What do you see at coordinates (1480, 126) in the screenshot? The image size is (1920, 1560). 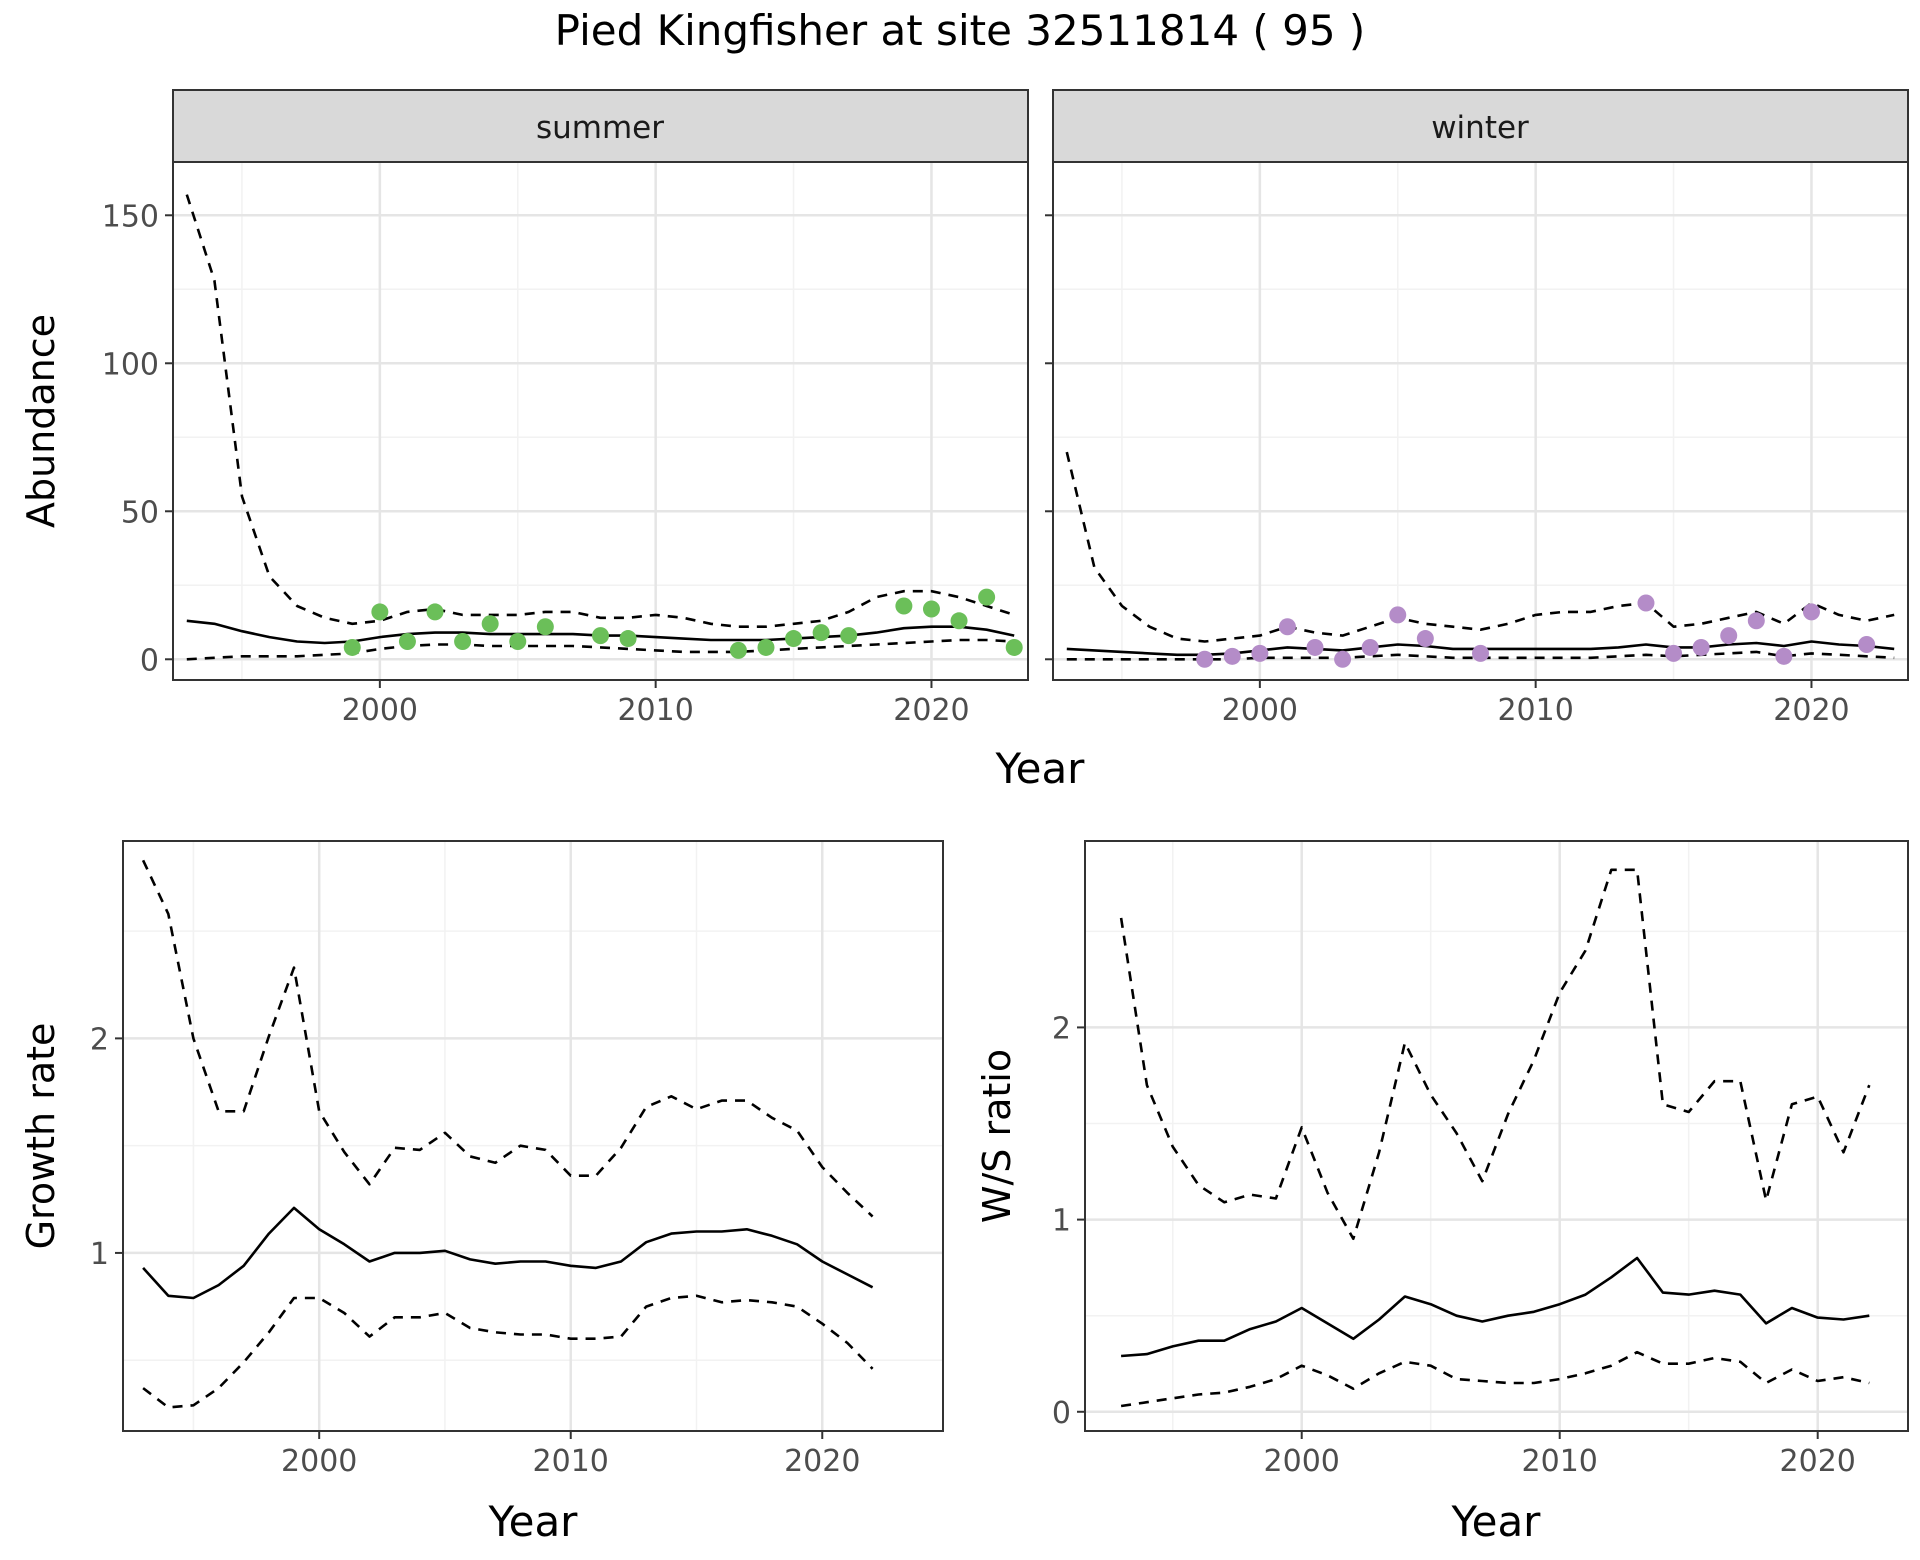 I see `winter-strip` at bounding box center [1480, 126].